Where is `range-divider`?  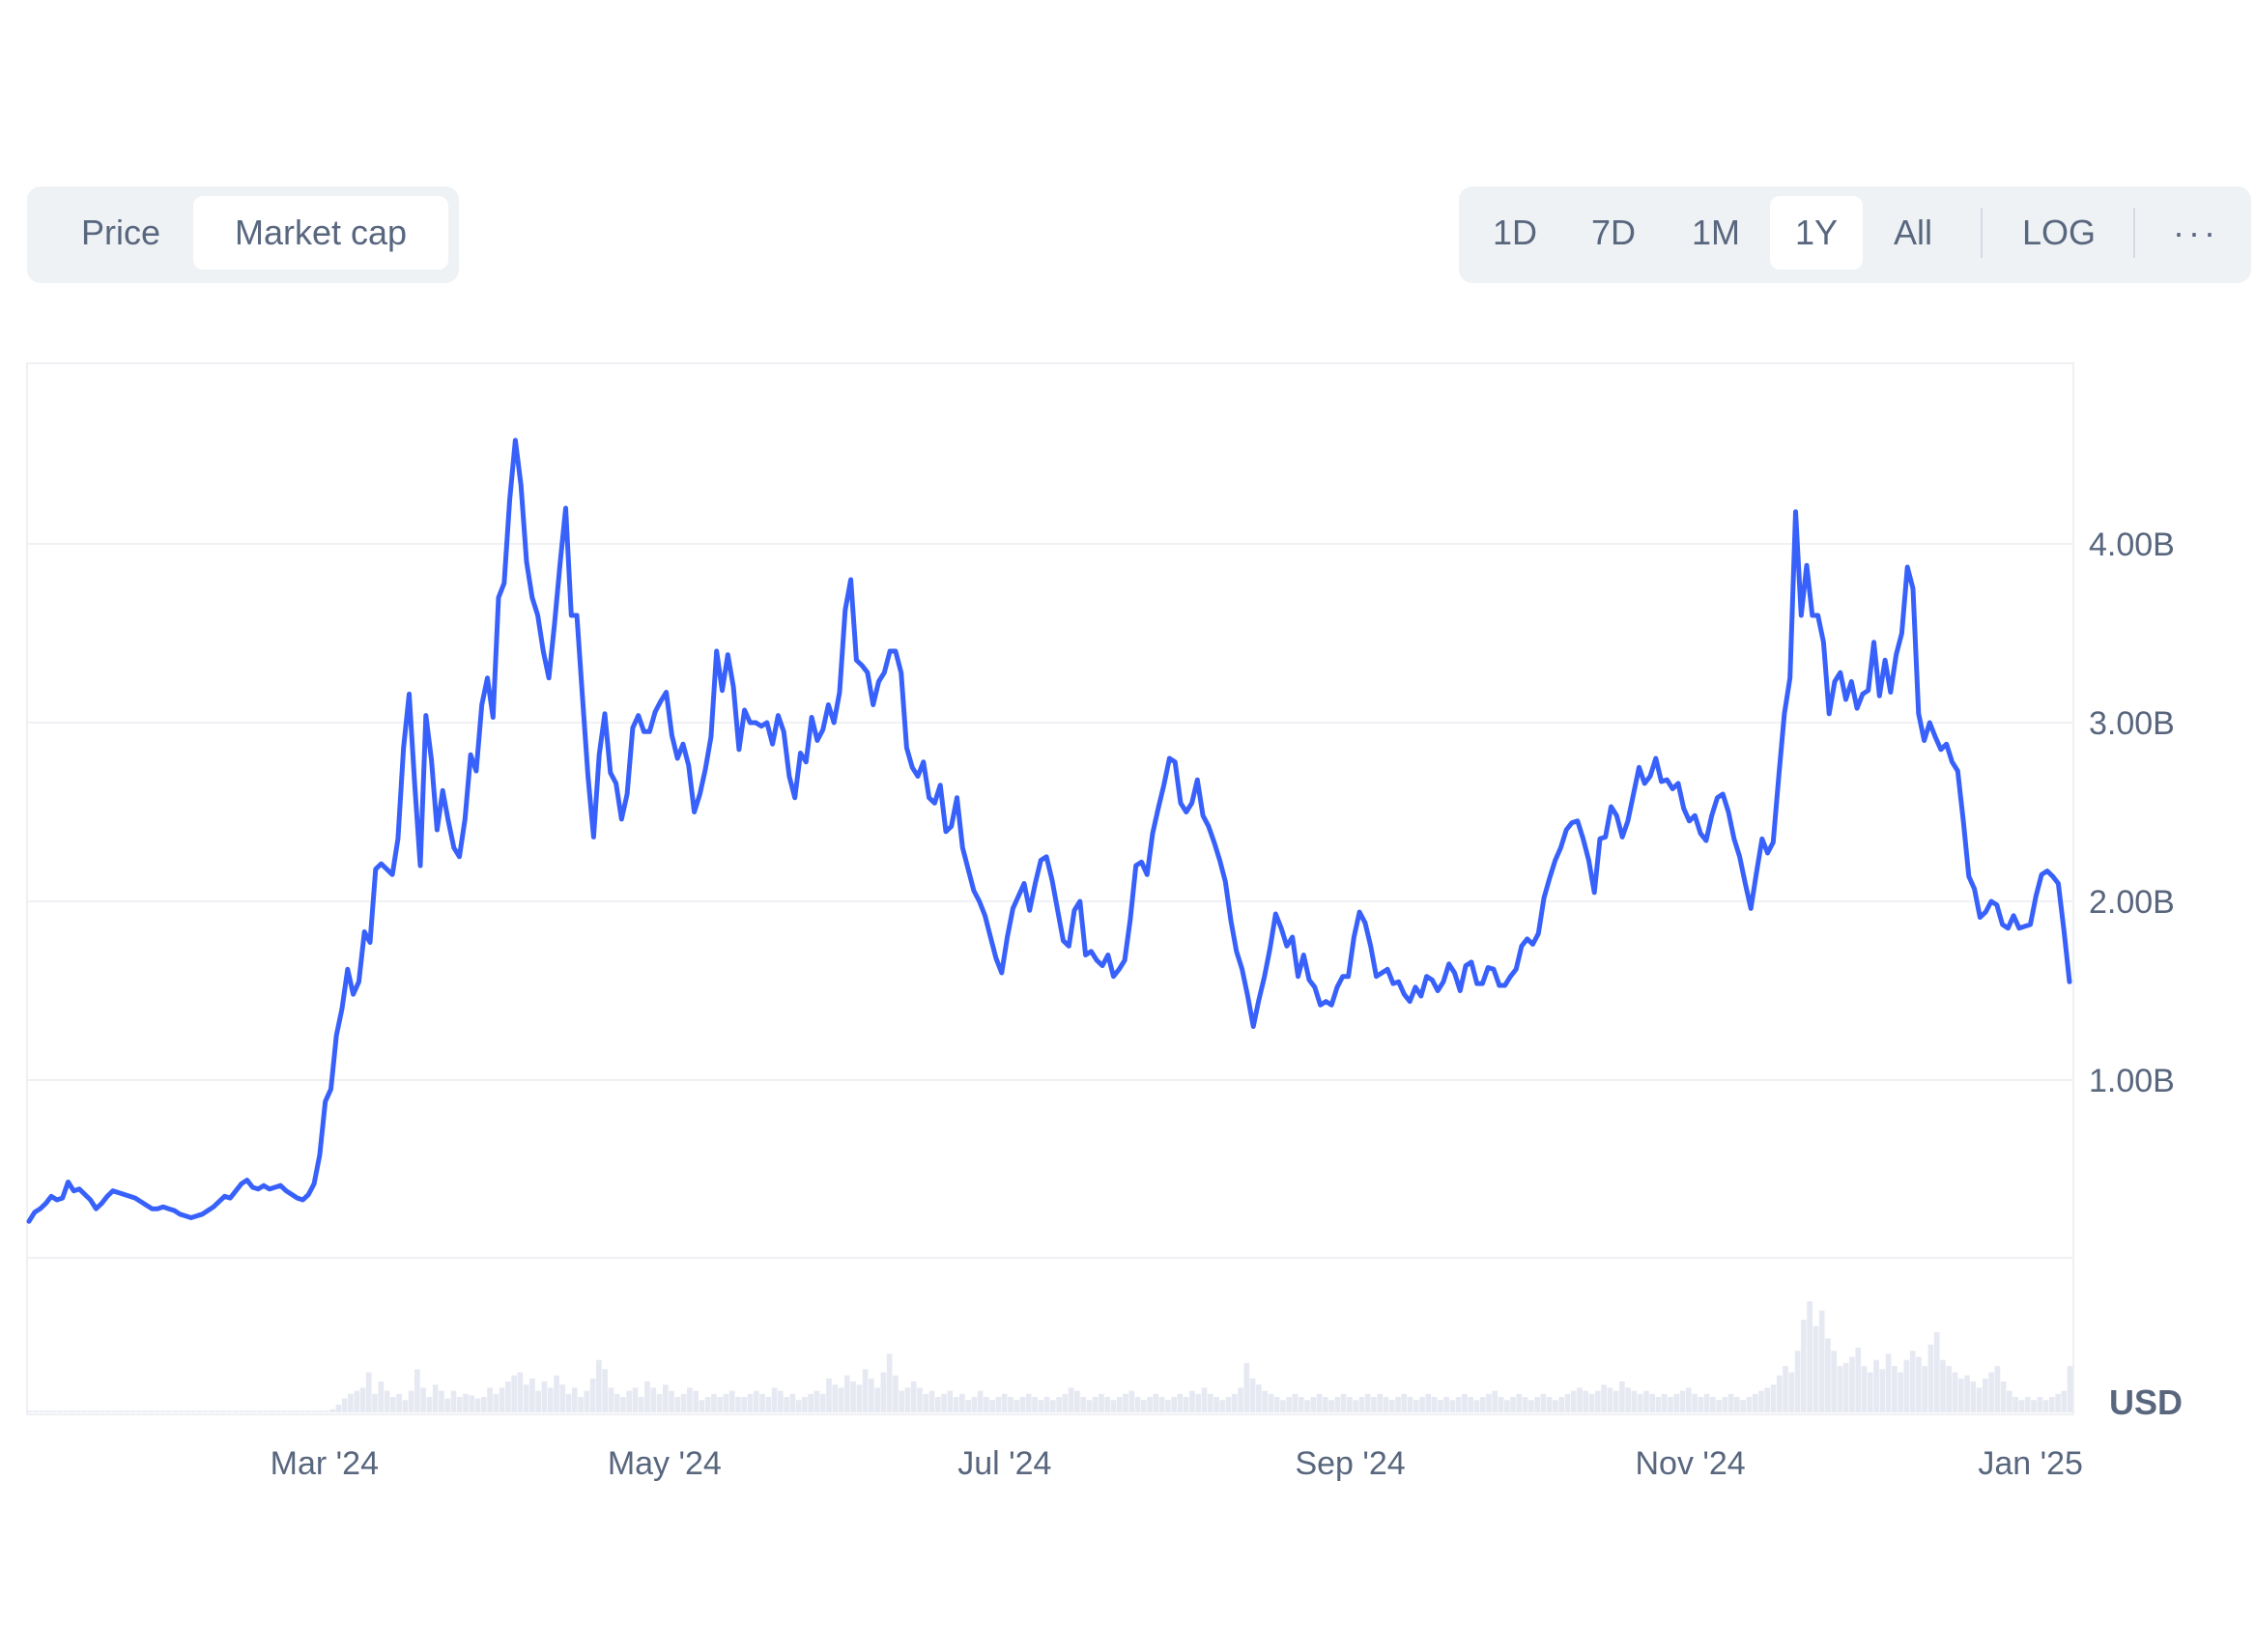 range-divider is located at coordinates (2134, 233).